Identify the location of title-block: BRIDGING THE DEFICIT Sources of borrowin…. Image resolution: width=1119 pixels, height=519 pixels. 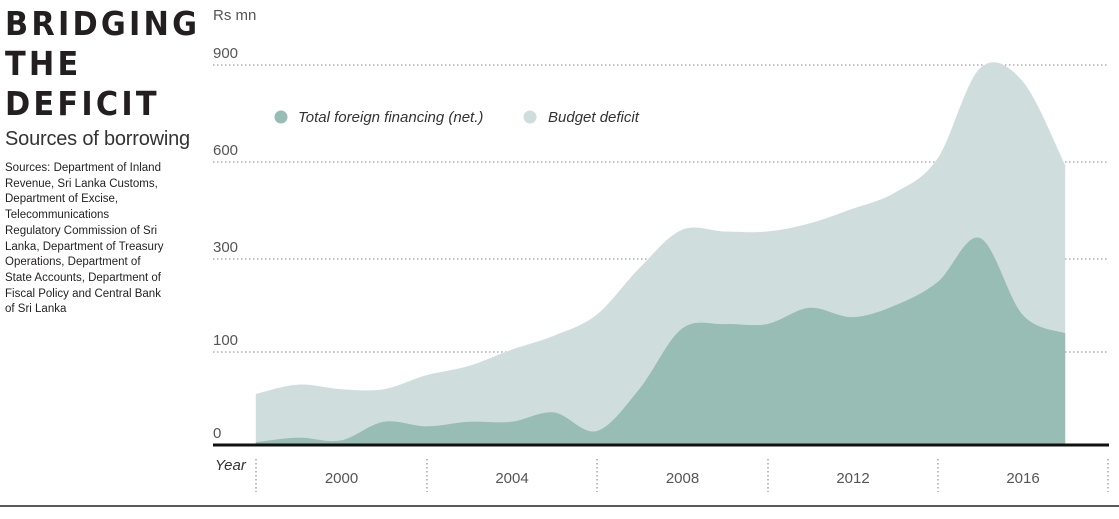
(103, 161).